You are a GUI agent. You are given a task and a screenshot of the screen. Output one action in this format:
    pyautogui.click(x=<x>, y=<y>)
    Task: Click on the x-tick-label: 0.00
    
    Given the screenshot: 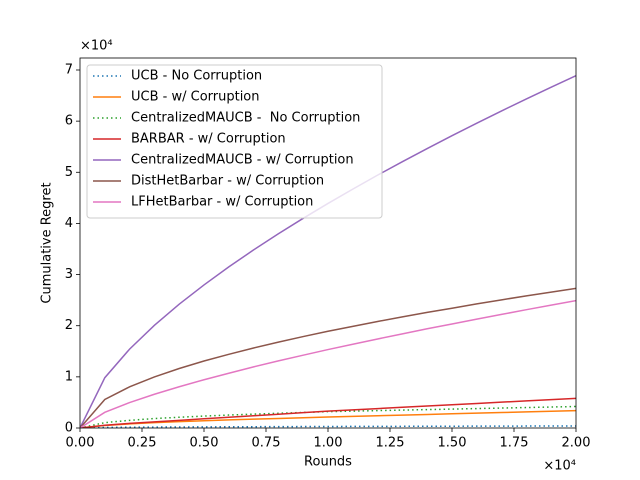 What is the action you would take?
    pyautogui.click(x=80, y=443)
    